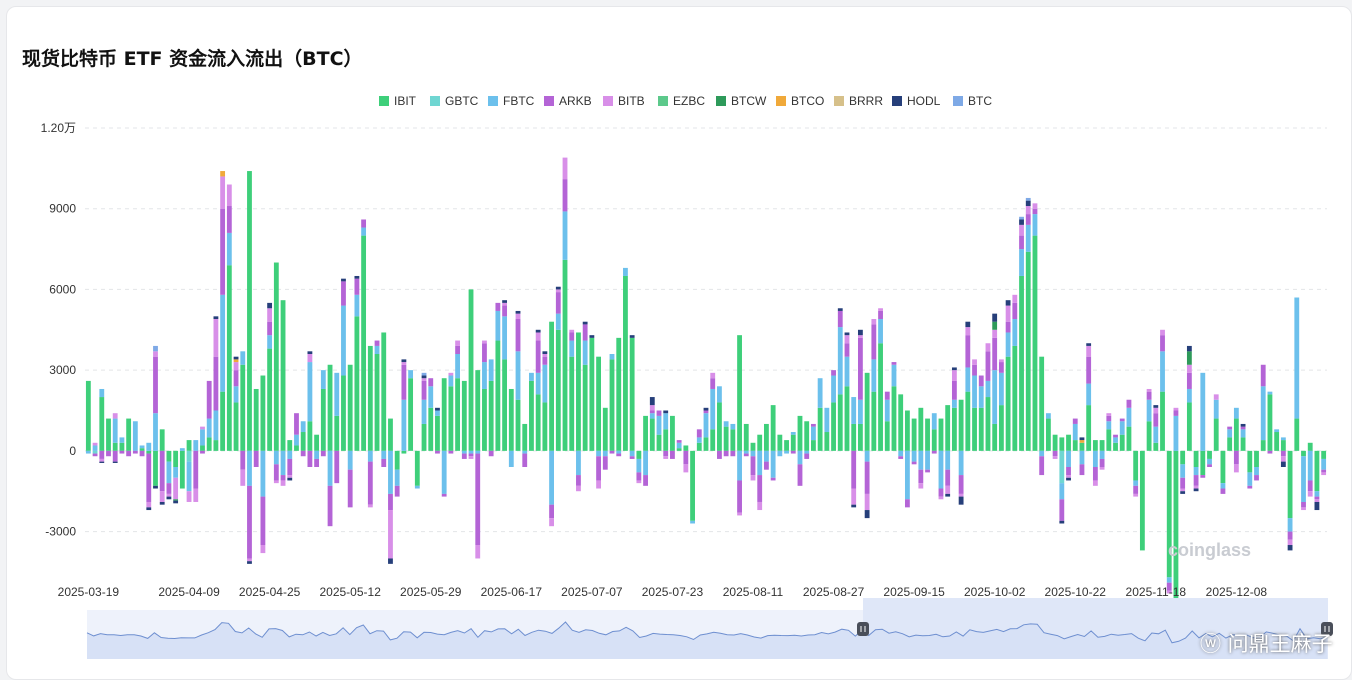 This screenshot has height=680, width=1352. What do you see at coordinates (866, 101) in the screenshot?
I see `legend-label-brrr: BRRR` at bounding box center [866, 101].